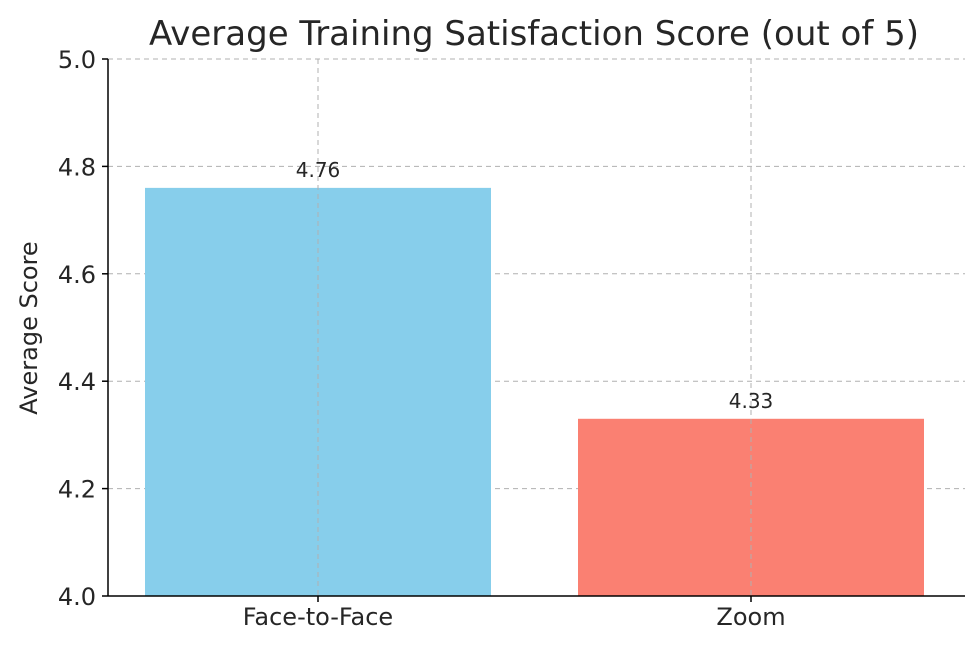 The height and width of the screenshot is (648, 980). What do you see at coordinates (77, 275) in the screenshot?
I see `y-tick-label: 4.6` at bounding box center [77, 275].